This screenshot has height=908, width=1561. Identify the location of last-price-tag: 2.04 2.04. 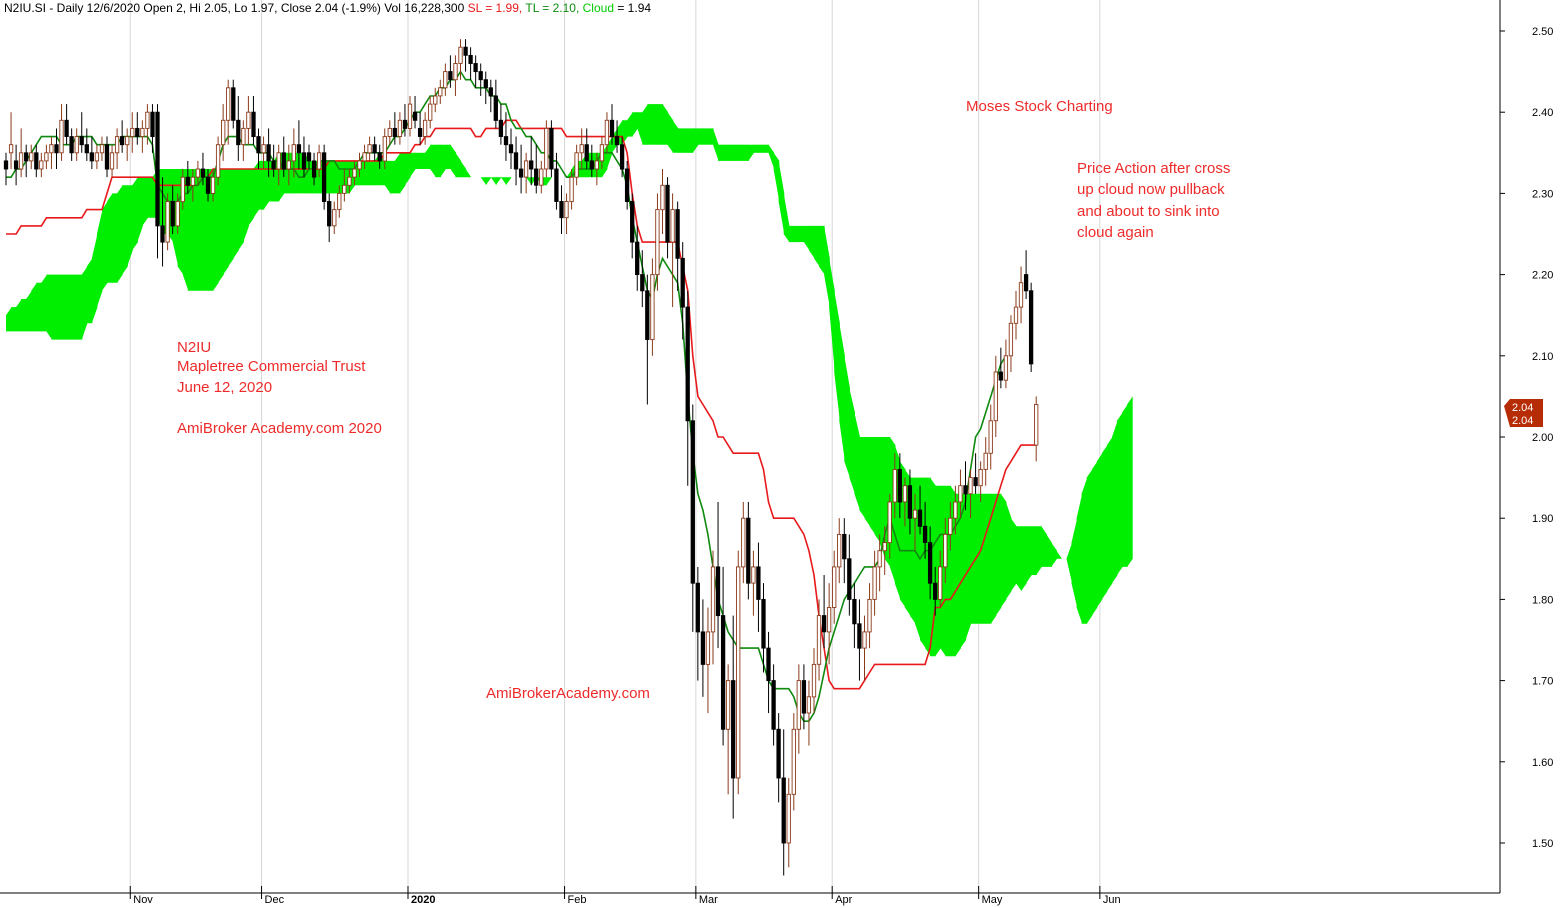
(1523, 413).